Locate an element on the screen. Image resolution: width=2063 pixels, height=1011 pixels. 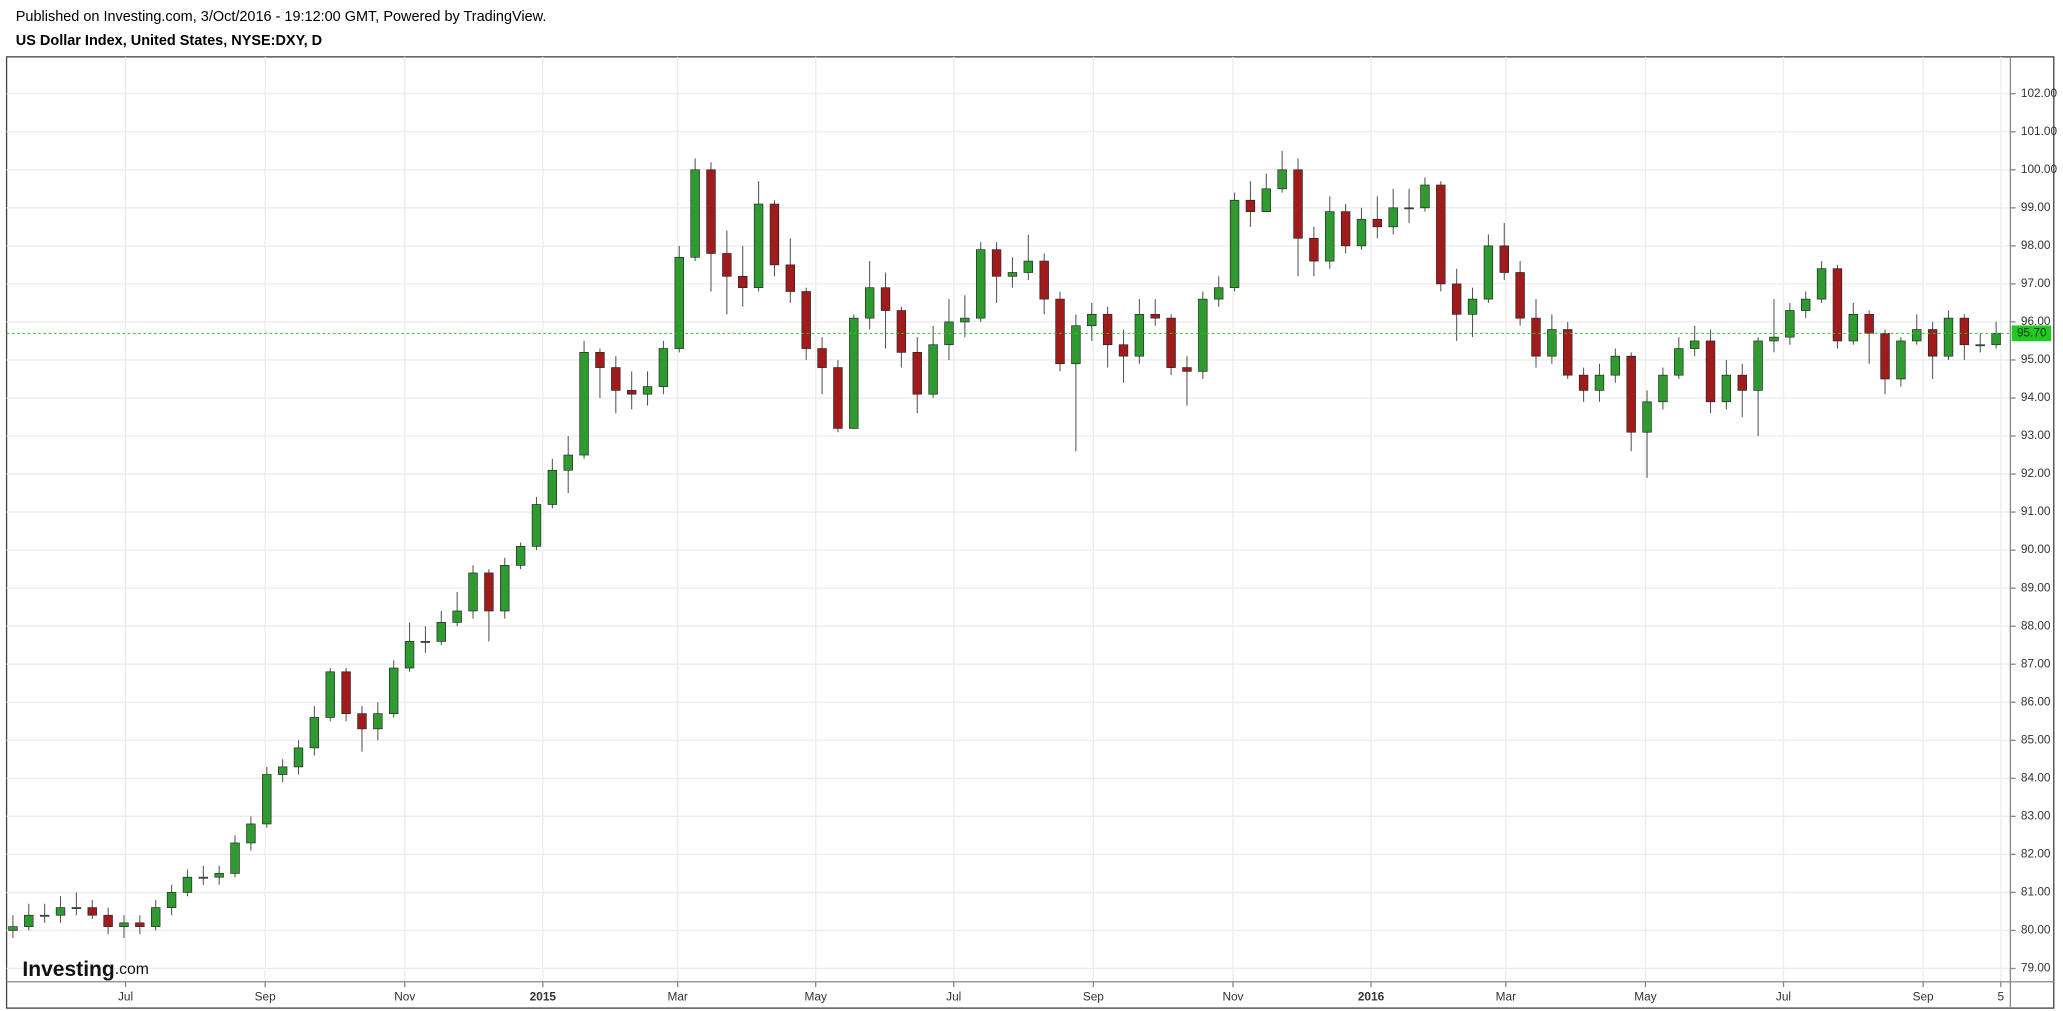
y-tick-label: 99.00 is located at coordinates (2036, 207).